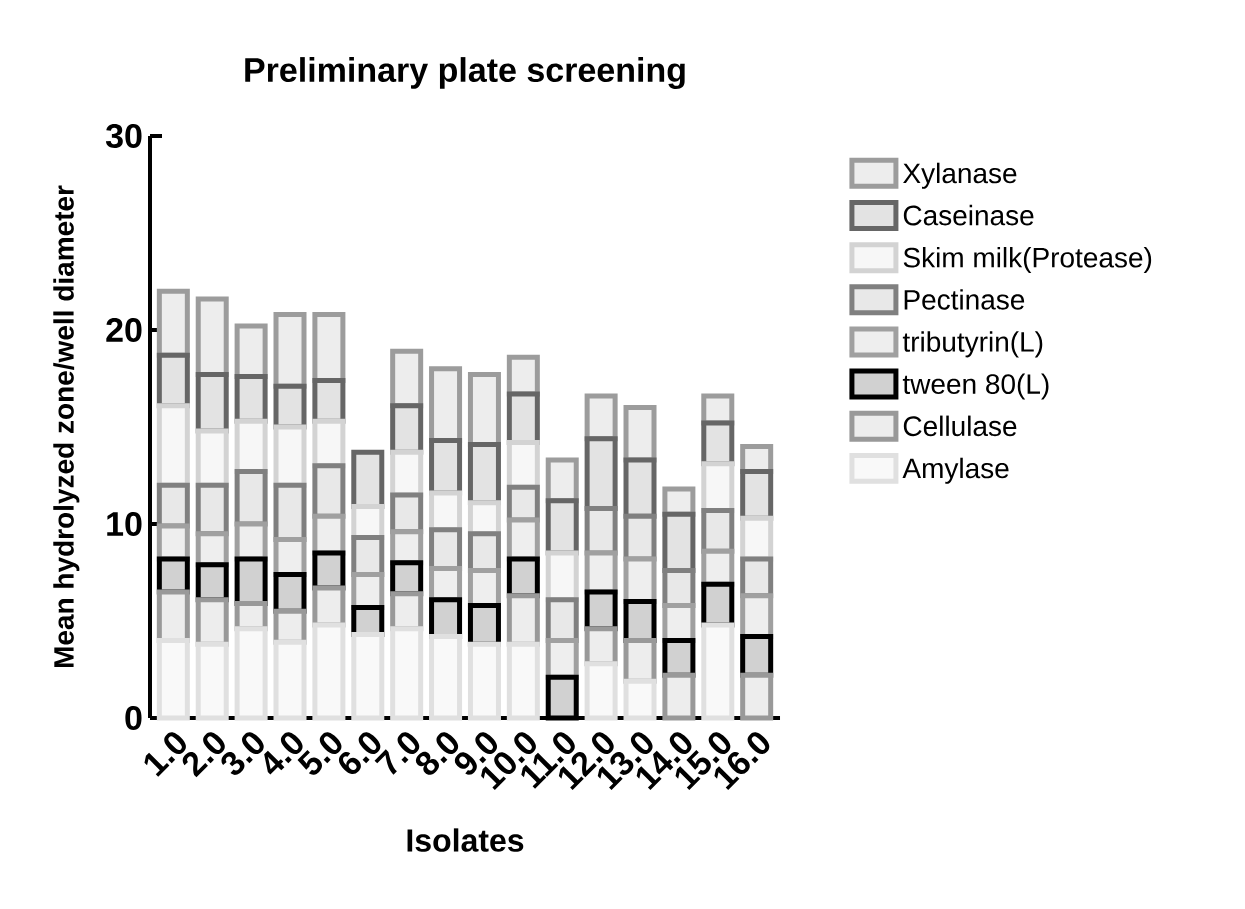 The image size is (1245, 909). I want to click on x-axis-title: Isolates, so click(465, 840).